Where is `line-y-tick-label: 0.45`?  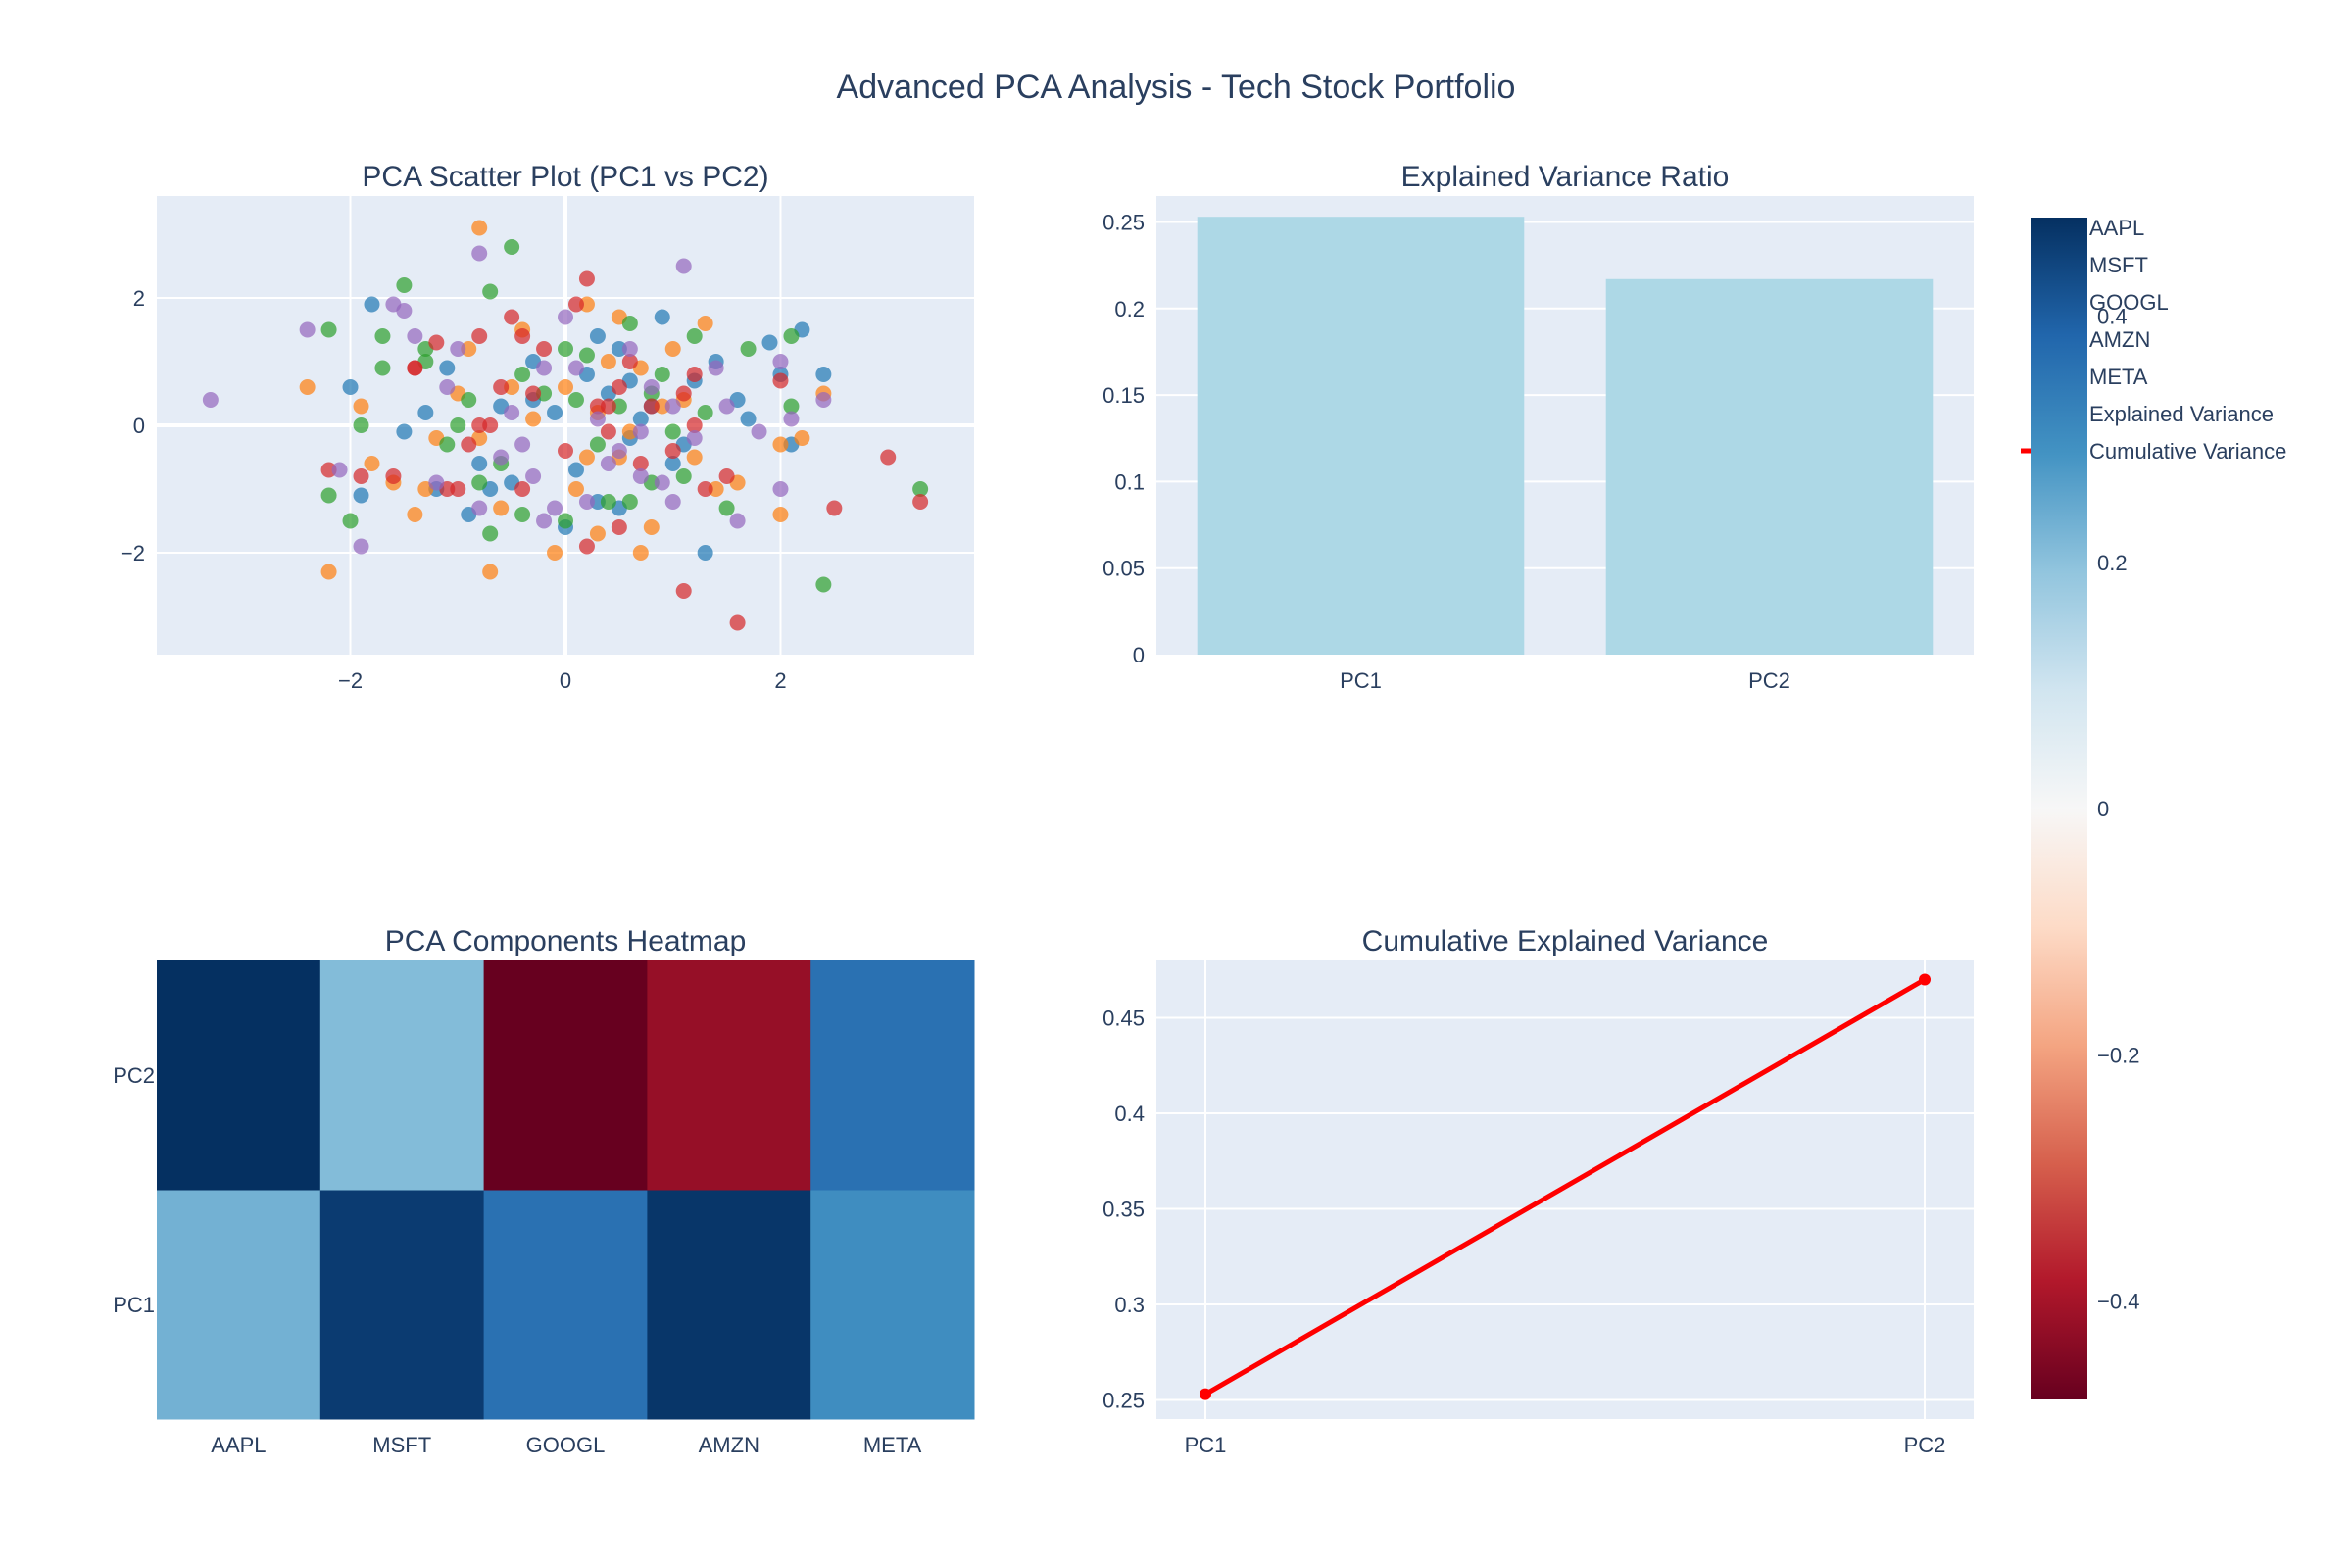 line-y-tick-label: 0.45 is located at coordinates (1123, 1018).